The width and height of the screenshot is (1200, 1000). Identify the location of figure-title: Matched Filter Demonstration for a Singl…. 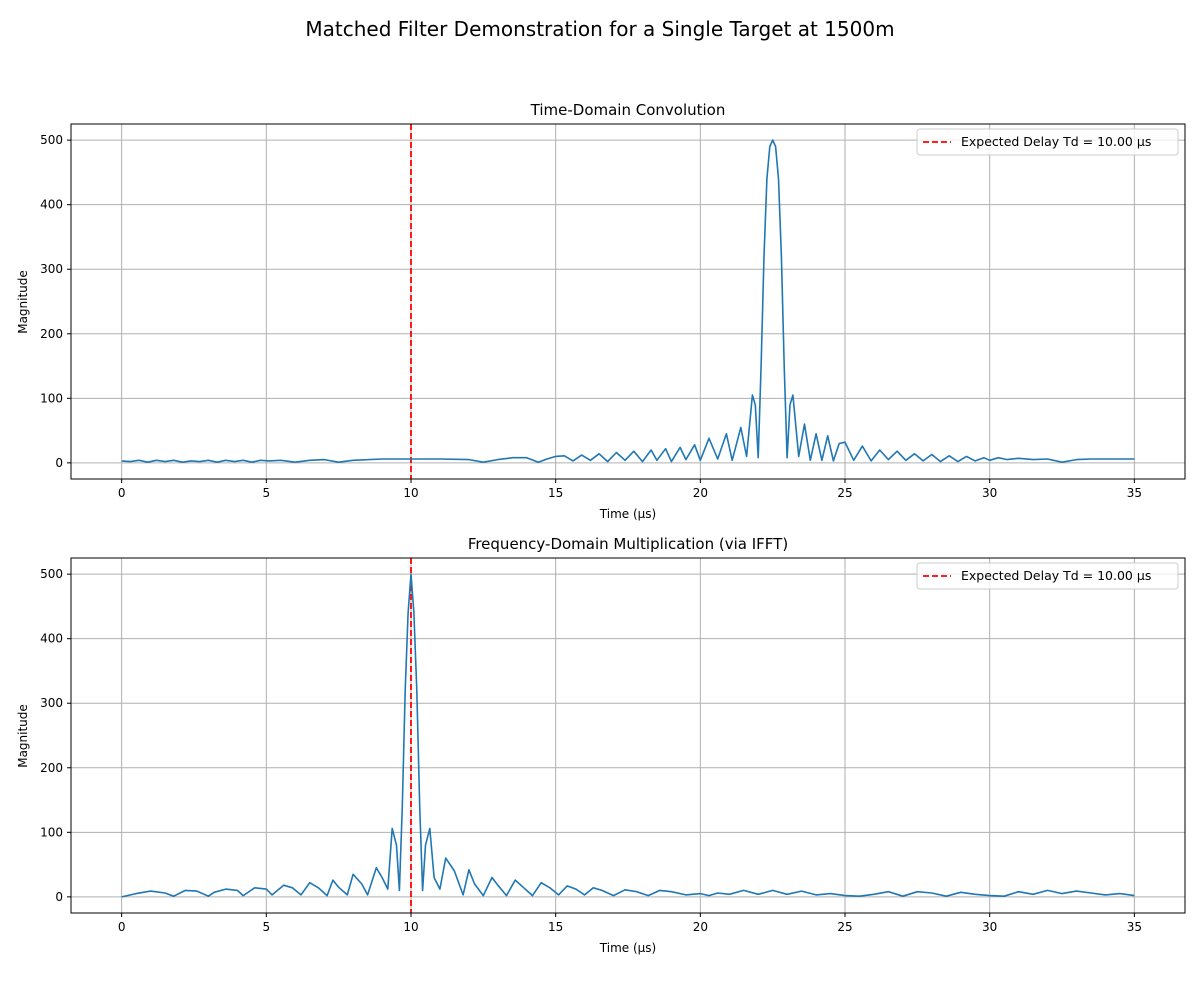
(599, 29).